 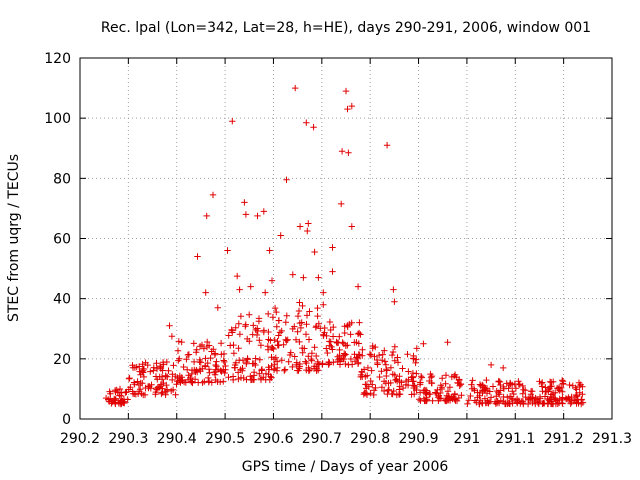 I want to click on x-tick-label: 290.9, so click(x=418, y=439).